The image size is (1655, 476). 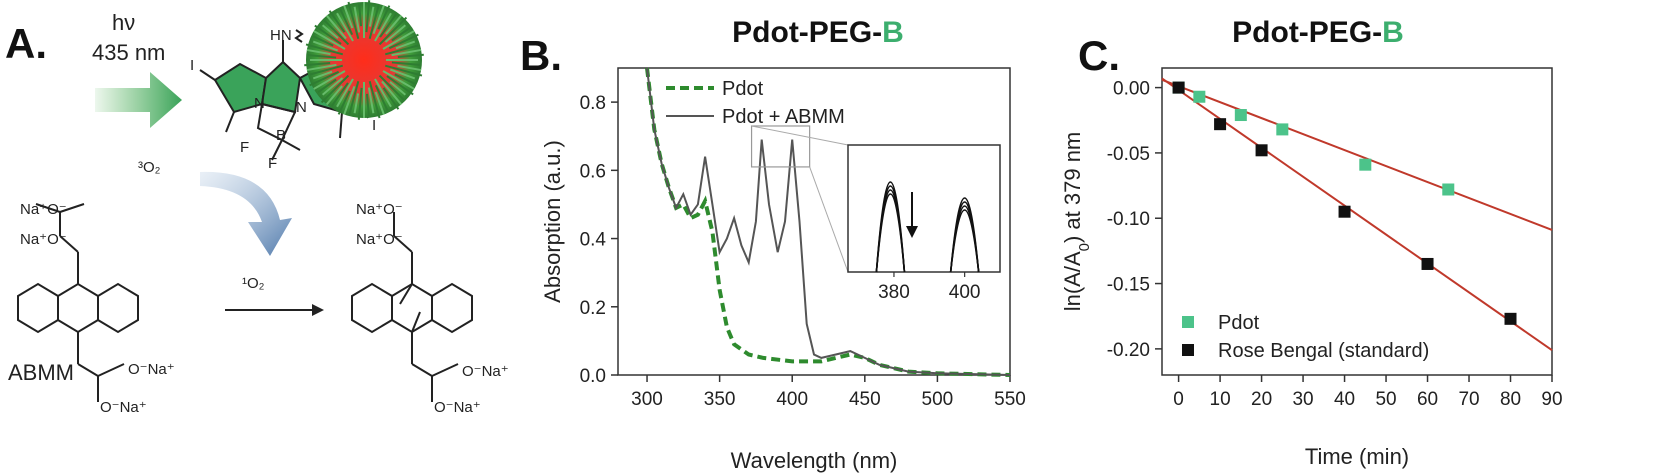 I want to click on product-sodium-2: O⁻Na⁺, so click(x=457, y=407).